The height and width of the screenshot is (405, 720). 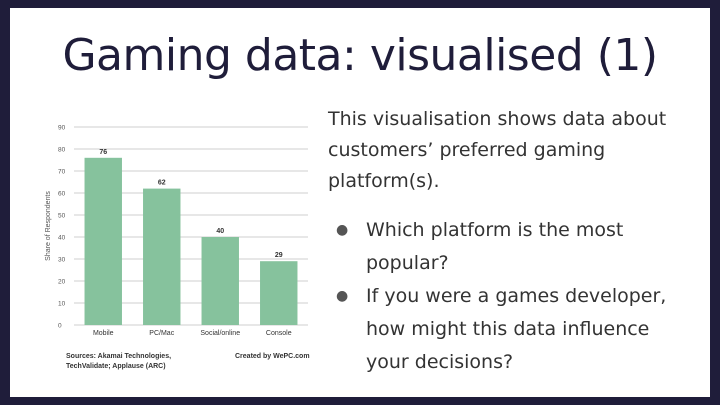 What do you see at coordinates (495, 246) in the screenshot?
I see `question-text: Which platform is the most popular?` at bounding box center [495, 246].